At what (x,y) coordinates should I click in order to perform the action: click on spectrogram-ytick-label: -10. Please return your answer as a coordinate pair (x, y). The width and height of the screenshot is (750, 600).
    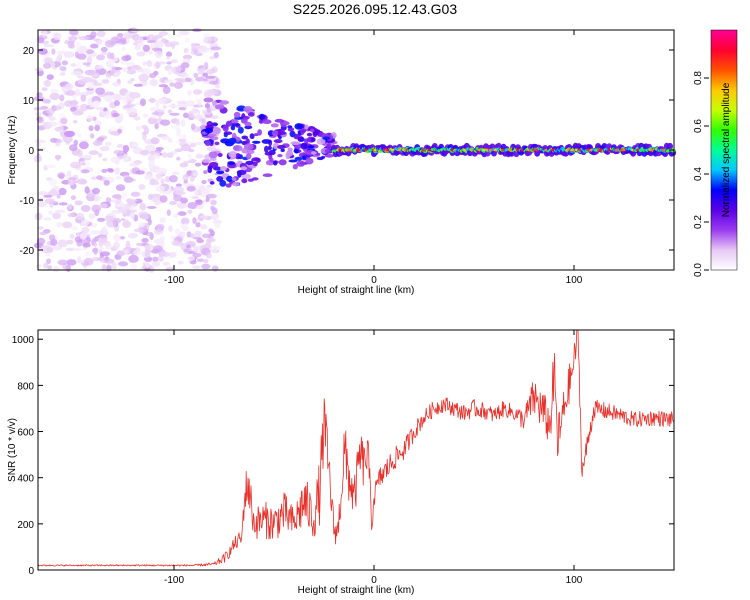
    Looking at the image, I should click on (27, 201).